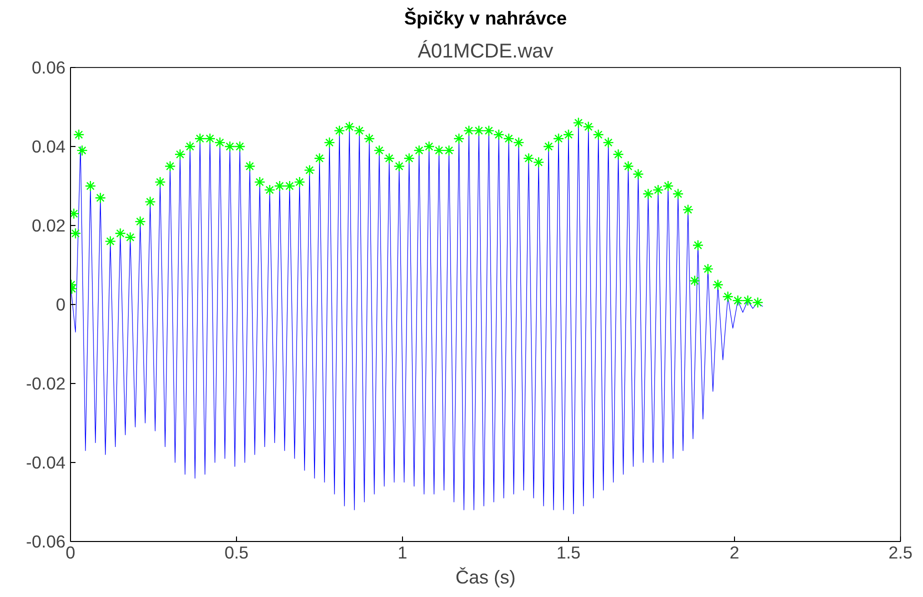 This screenshot has height=597, width=923. Describe the element at coordinates (49, 226) in the screenshot. I see `y-tick-label: 0.02` at that location.